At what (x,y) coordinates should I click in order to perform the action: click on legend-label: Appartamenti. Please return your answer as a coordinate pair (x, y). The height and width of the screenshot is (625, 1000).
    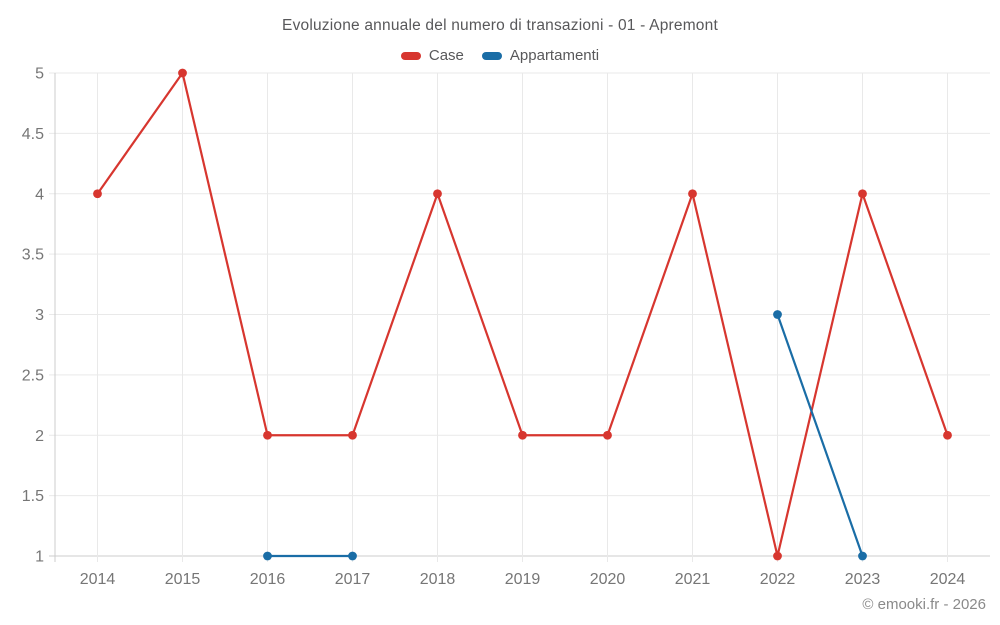
    Looking at the image, I should click on (554, 55).